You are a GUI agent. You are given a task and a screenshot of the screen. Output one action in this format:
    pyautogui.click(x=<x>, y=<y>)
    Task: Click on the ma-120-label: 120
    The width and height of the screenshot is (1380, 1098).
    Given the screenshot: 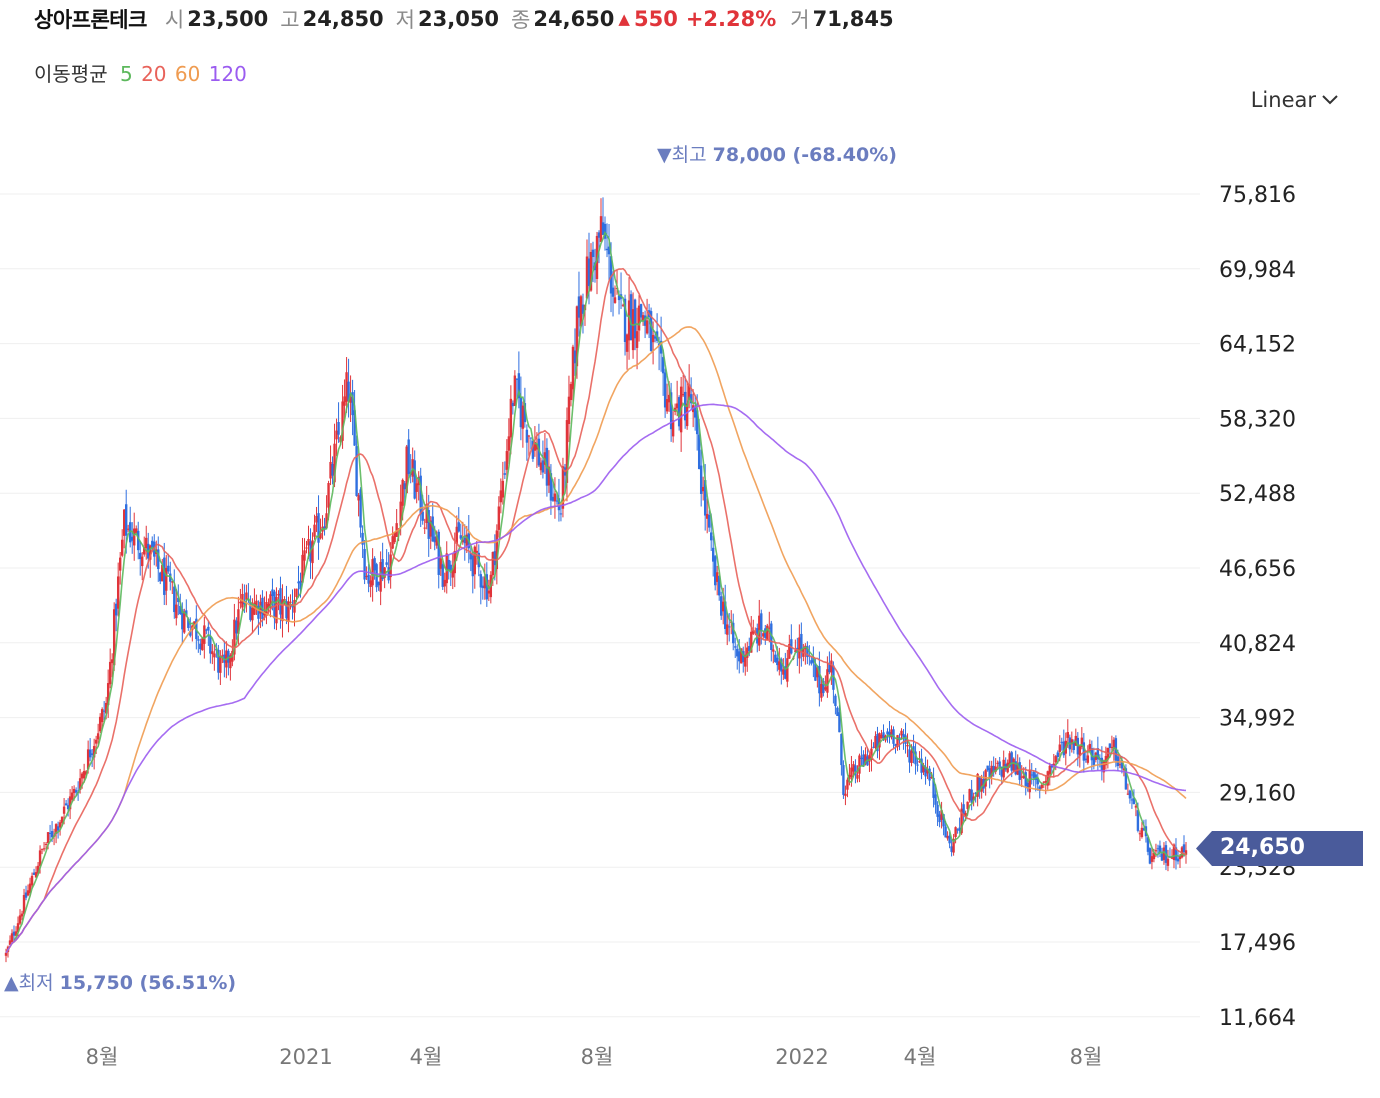 What is the action you would take?
    pyautogui.click(x=227, y=74)
    